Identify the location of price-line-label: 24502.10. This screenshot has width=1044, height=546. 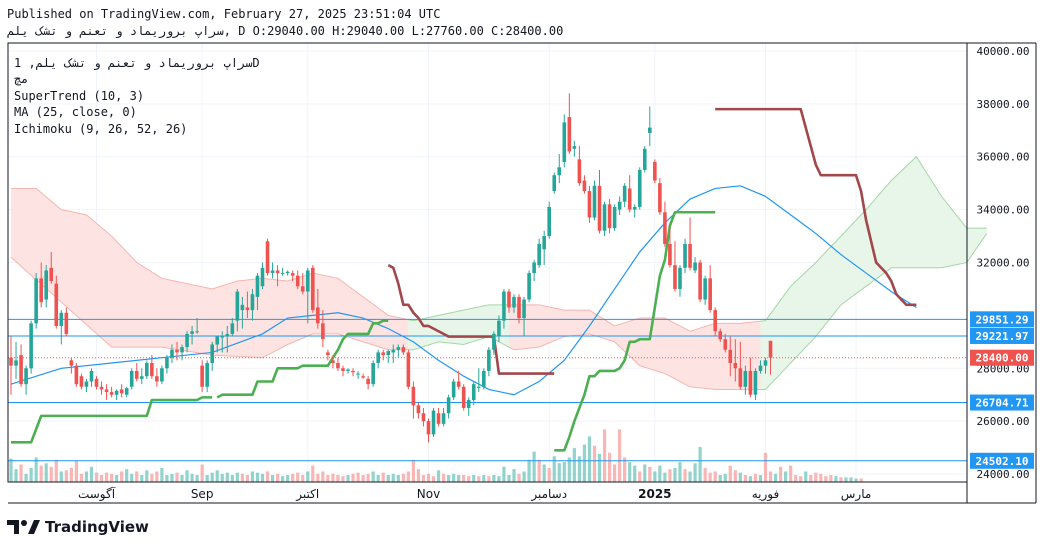
(1002, 461).